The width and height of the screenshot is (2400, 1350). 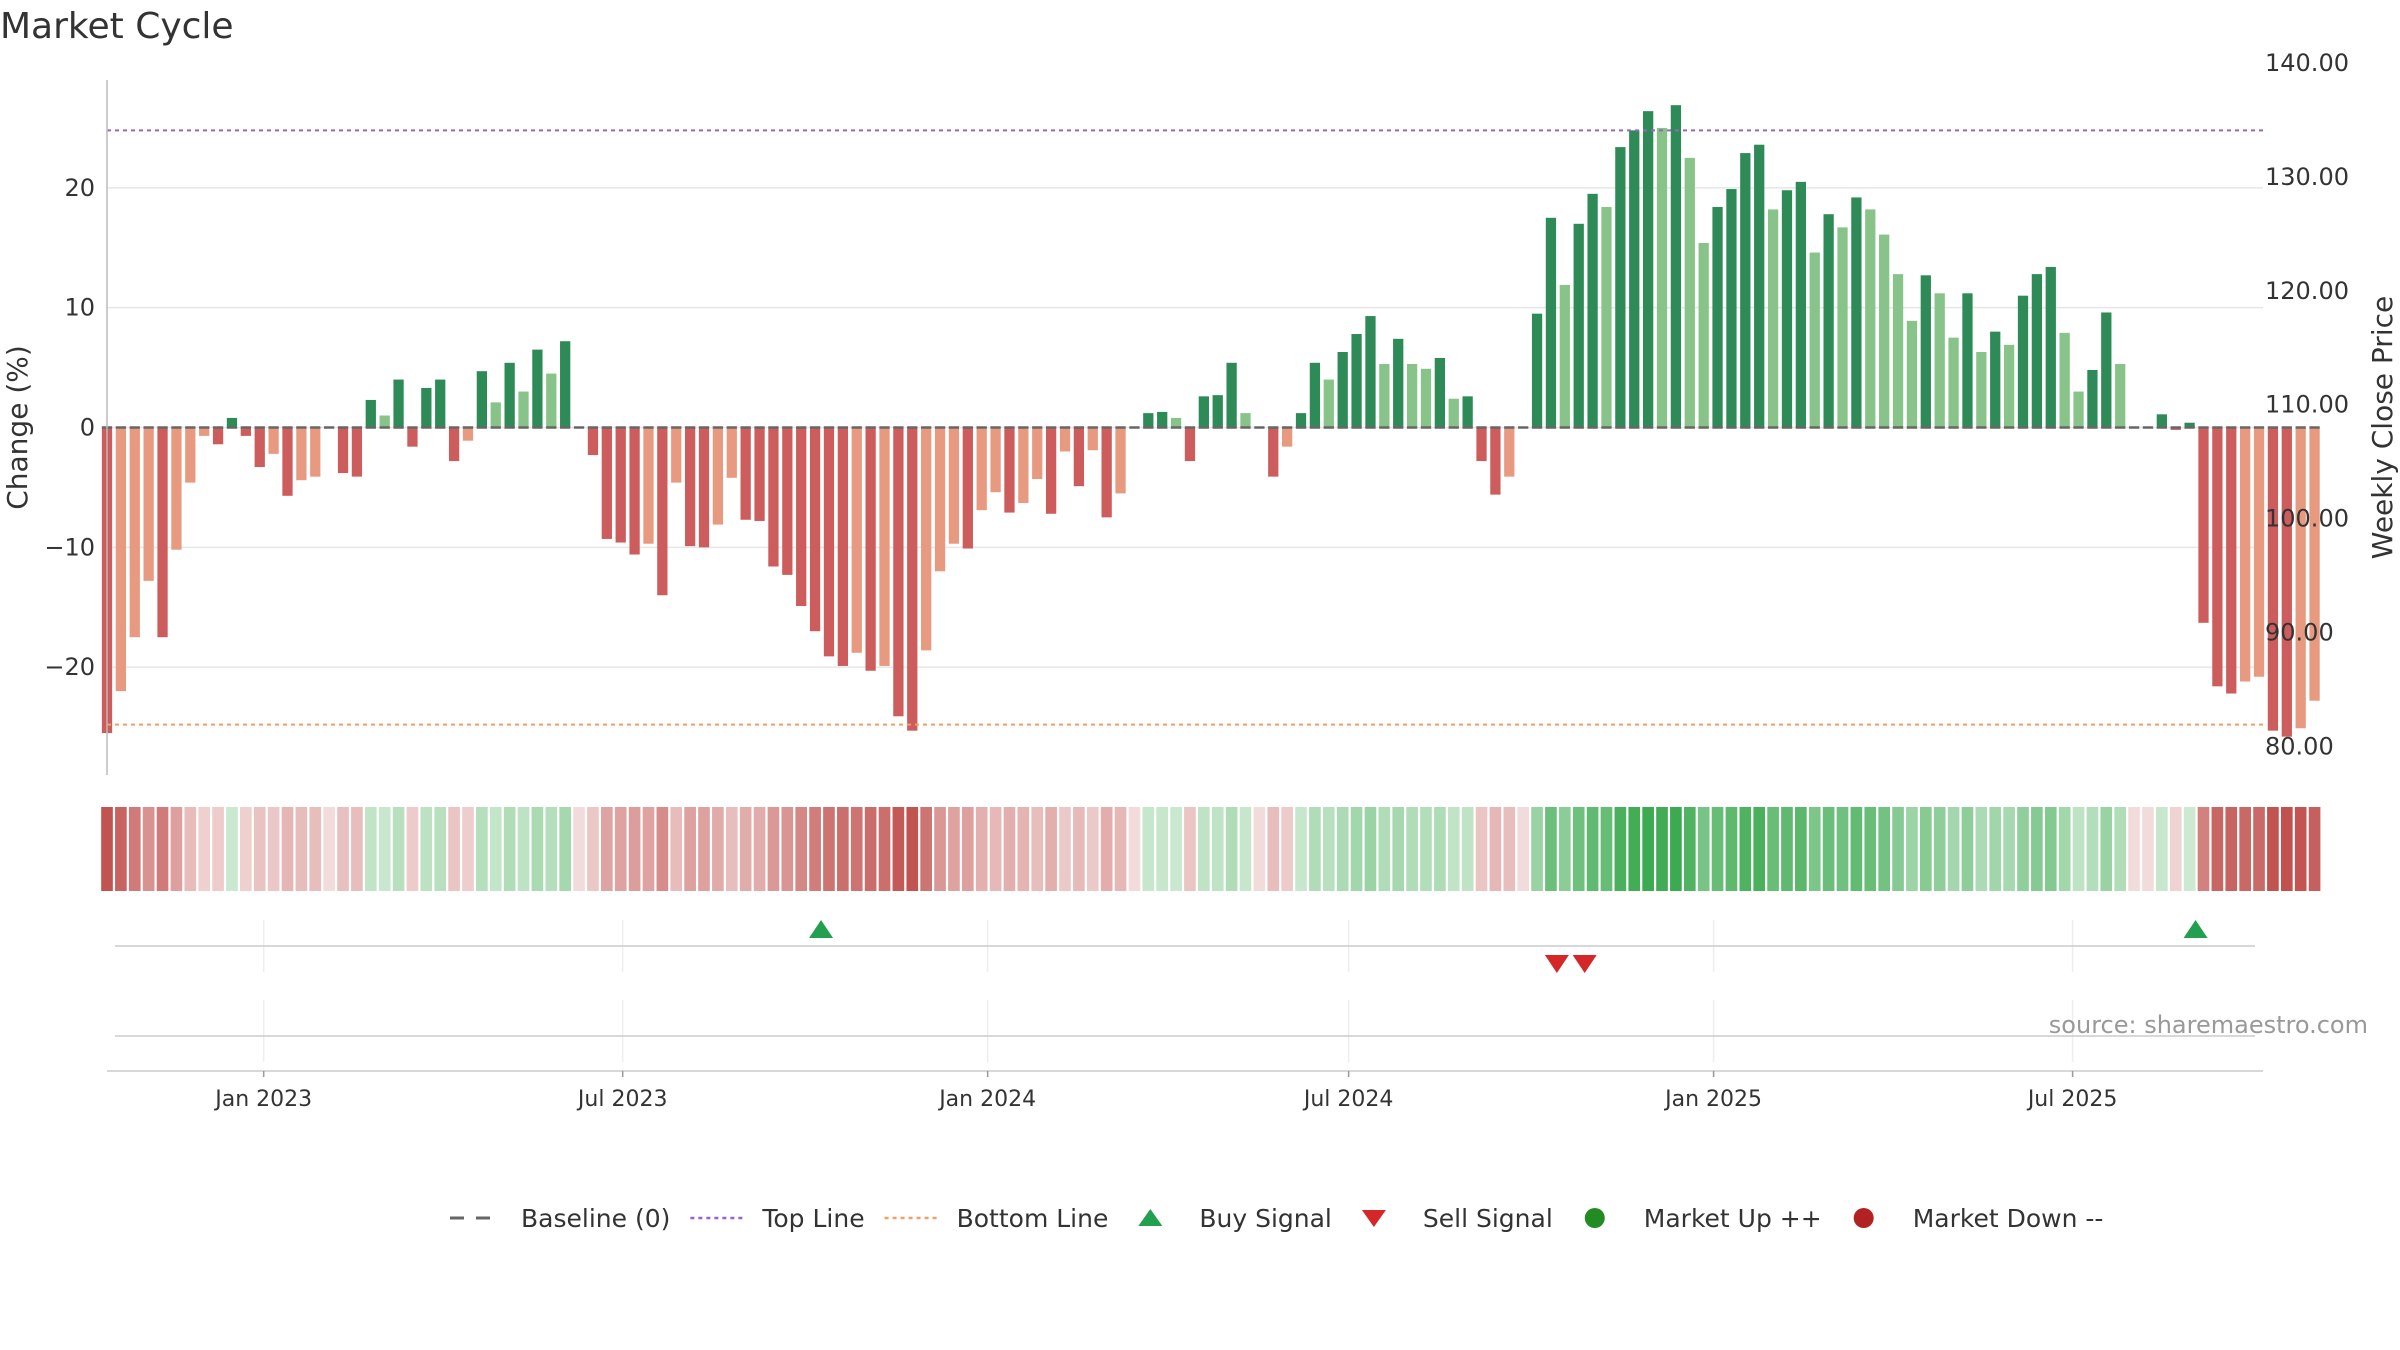 I want to click on legend-label: Market Down --, so click(x=2008, y=1218).